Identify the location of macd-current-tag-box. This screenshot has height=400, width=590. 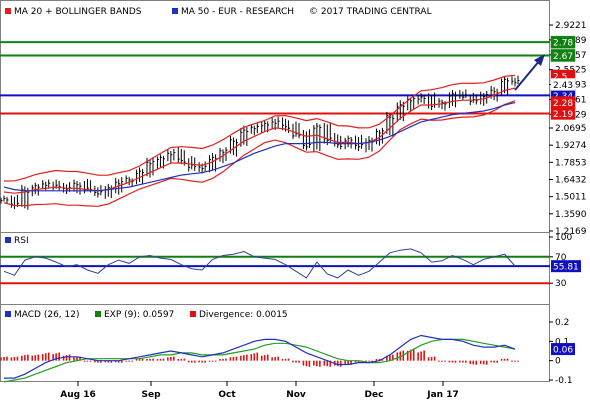
(563, 349).